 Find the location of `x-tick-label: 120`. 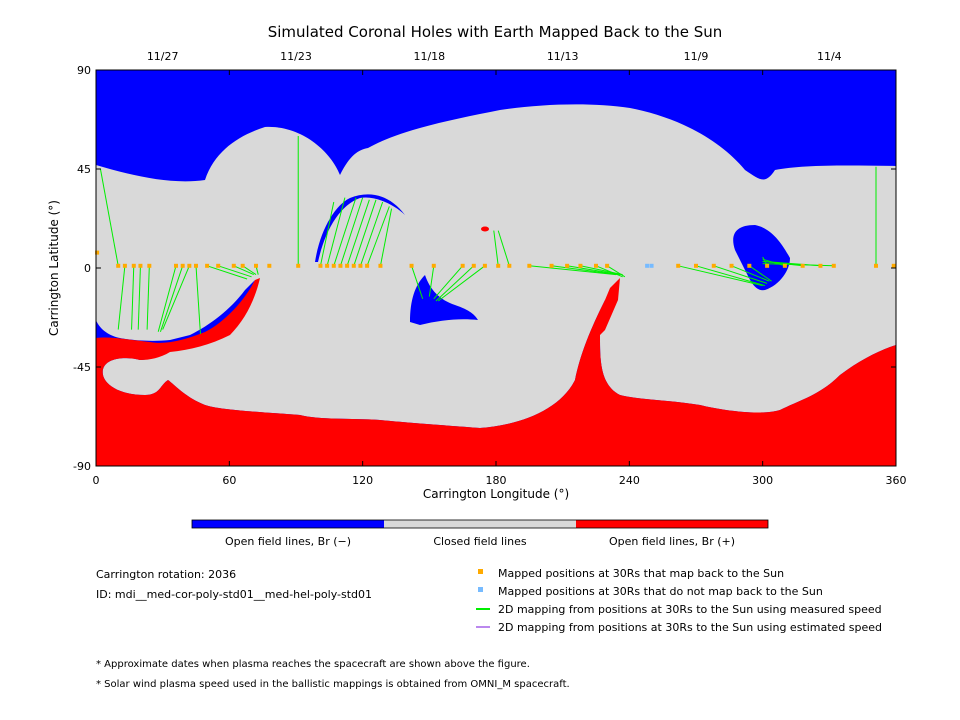

x-tick-label: 120 is located at coordinates (362, 480).